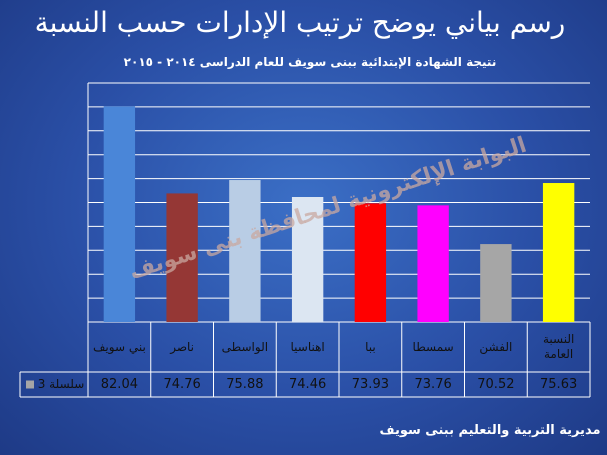  I want to click on footer: مديرية التربية والتعليم ببنى سويف, so click(489, 430).